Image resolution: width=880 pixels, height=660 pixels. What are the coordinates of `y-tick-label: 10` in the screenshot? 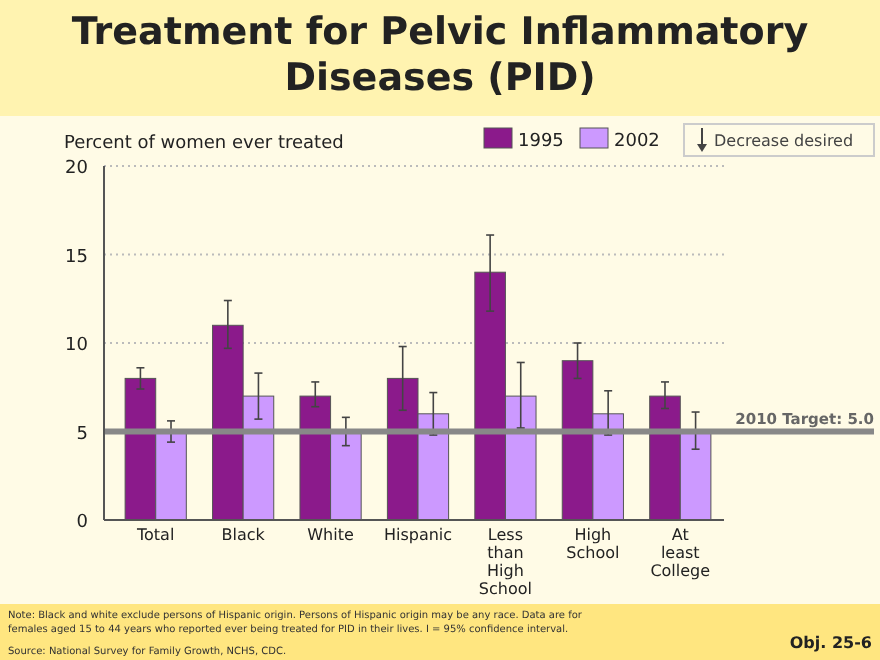 It's located at (77, 346).